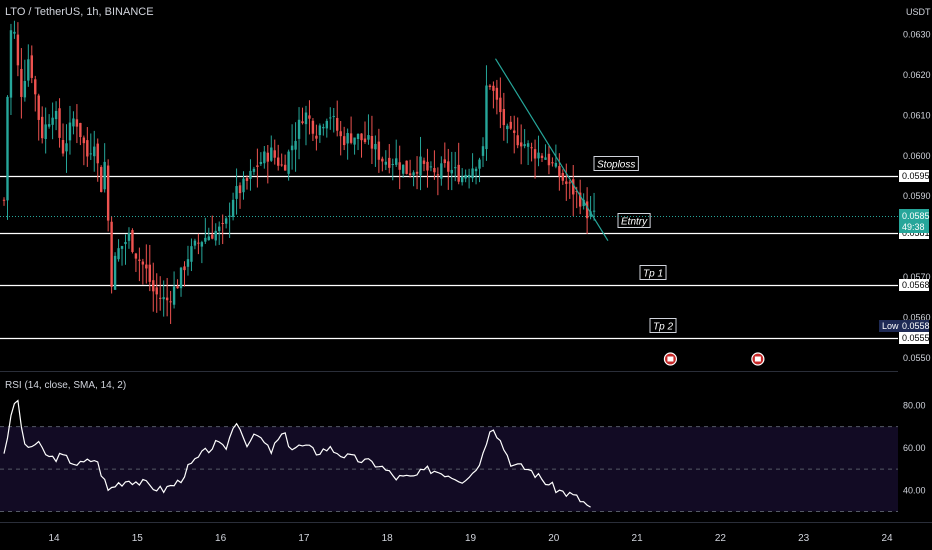  Describe the element at coordinates (138, 538) in the screenshot. I see `date-tick-label: 15` at that location.